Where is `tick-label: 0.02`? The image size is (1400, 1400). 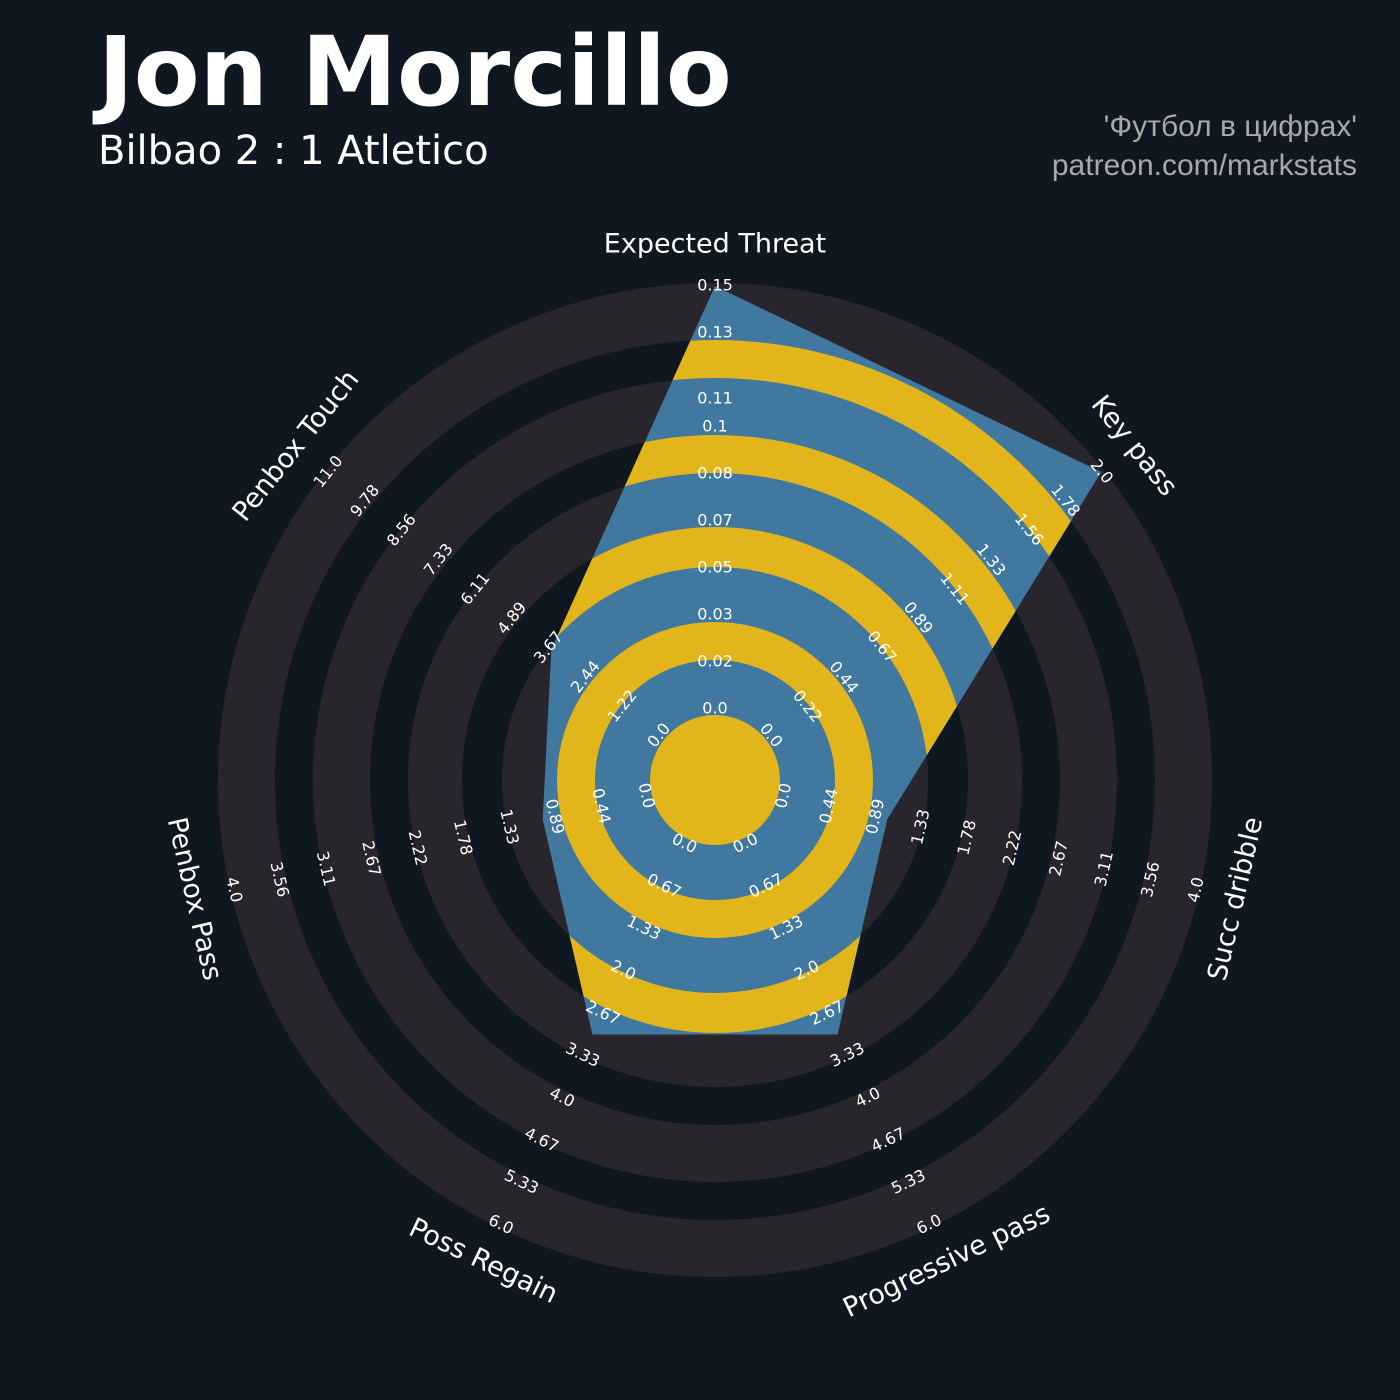
tick-label: 0.02 is located at coordinates (715, 660).